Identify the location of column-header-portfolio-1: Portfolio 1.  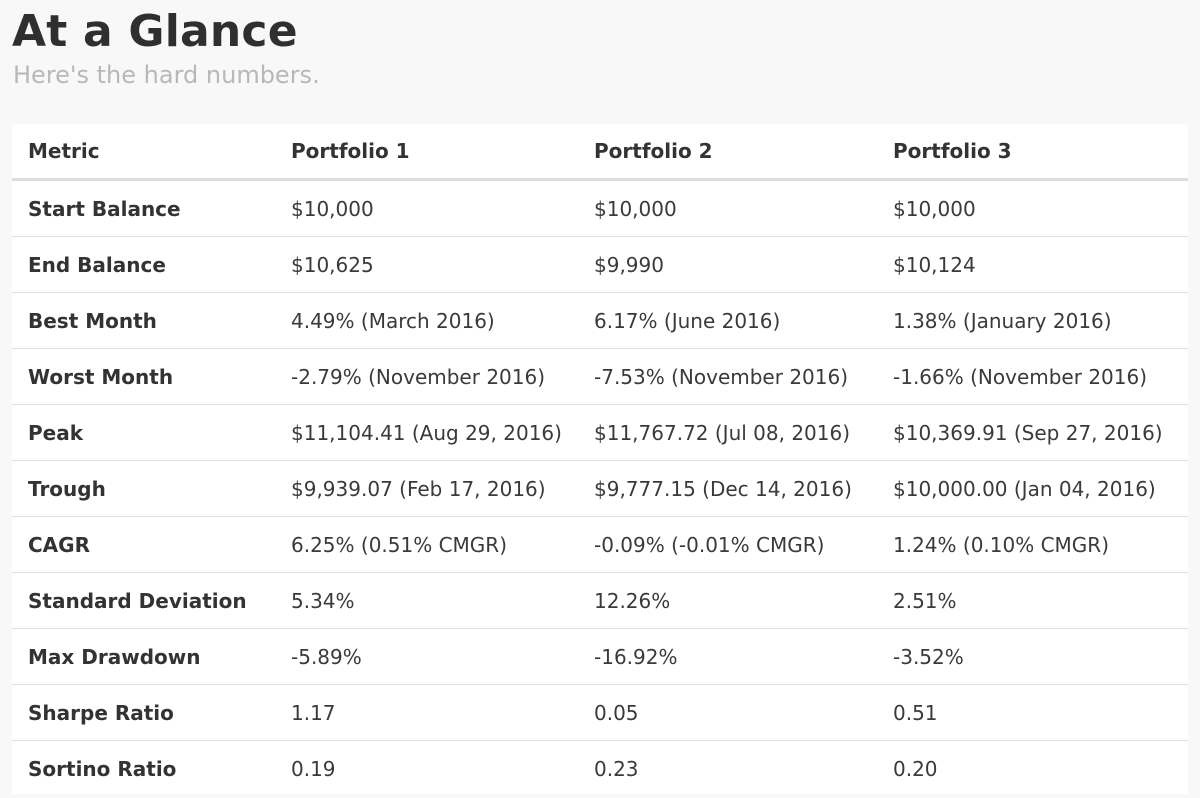
(426, 152).